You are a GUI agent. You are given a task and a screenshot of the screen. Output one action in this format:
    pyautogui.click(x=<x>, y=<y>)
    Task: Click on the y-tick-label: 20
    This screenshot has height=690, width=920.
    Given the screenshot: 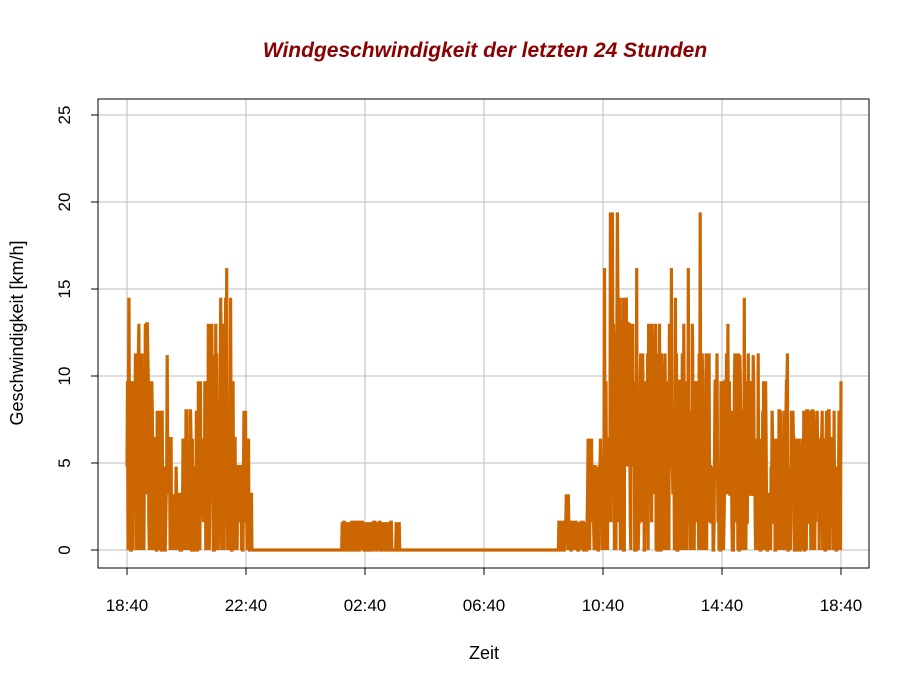 What is the action you would take?
    pyautogui.click(x=64, y=202)
    